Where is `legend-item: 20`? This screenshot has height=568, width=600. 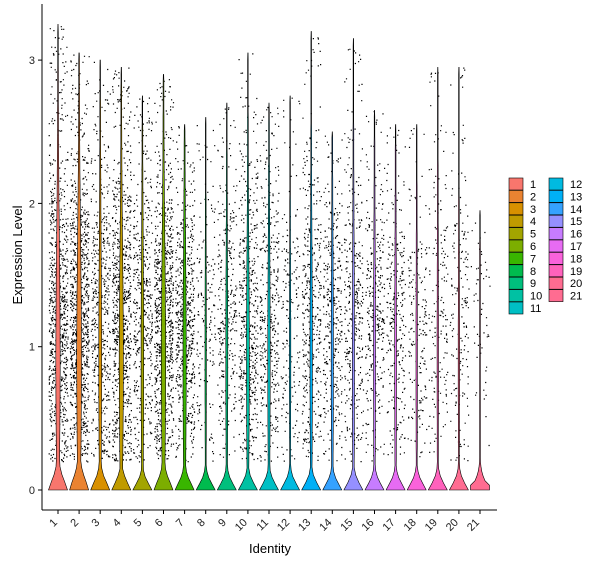
legend-item: 20 is located at coordinates (565, 283).